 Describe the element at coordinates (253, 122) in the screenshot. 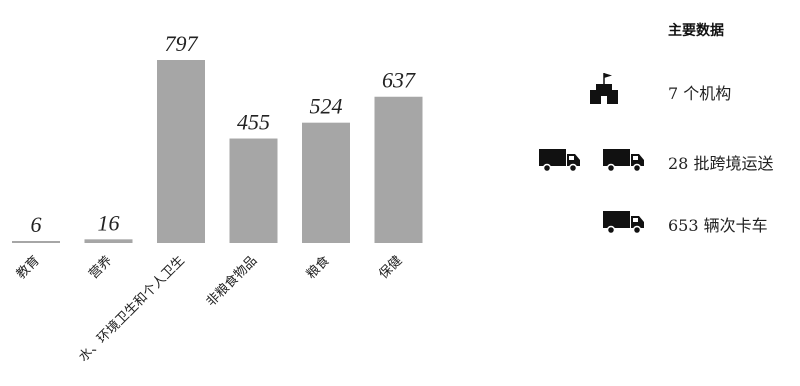

I see `bar-value-label: 455` at that location.